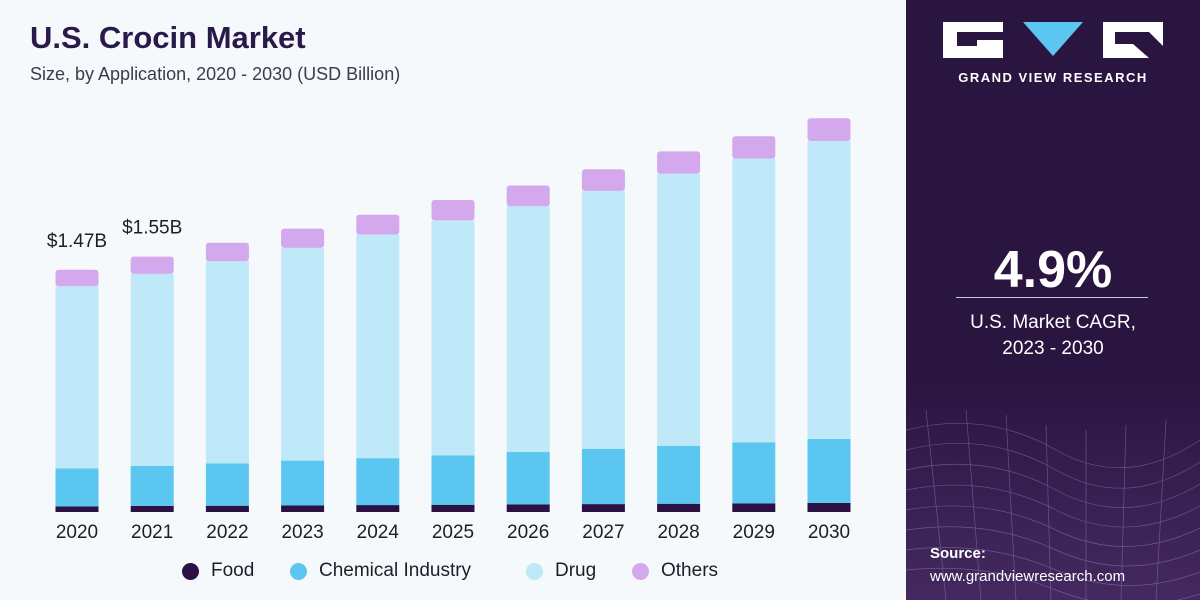 The height and width of the screenshot is (600, 1200). Describe the element at coordinates (77, 487) in the screenshot. I see `bar-2020-chemical-industry` at that location.